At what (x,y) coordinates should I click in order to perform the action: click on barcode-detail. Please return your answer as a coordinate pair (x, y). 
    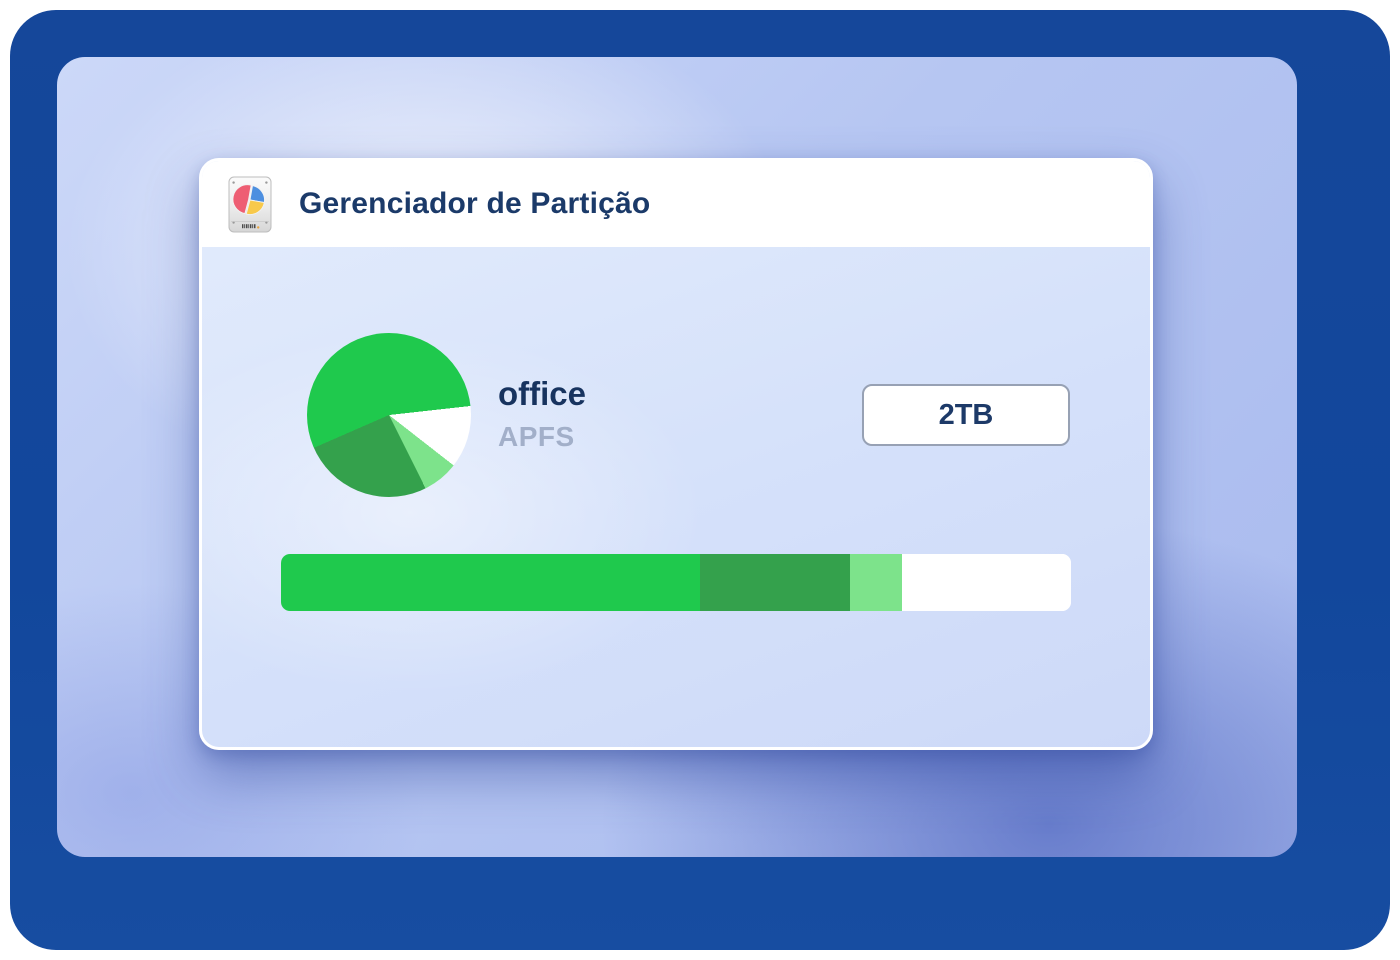
    Looking at the image, I should click on (249, 225).